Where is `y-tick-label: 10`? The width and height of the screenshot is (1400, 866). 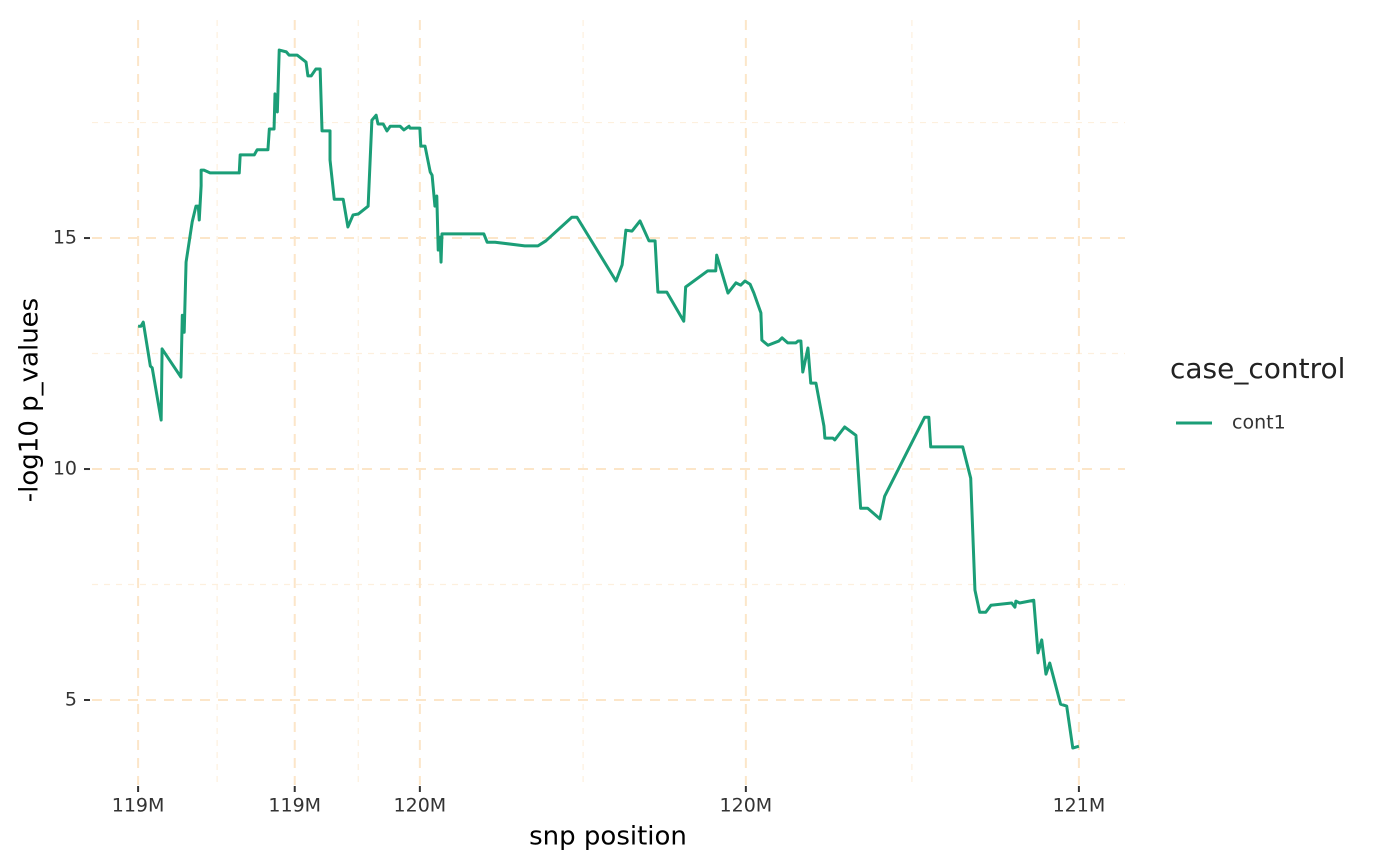
y-tick-label: 10 is located at coordinates (65, 469).